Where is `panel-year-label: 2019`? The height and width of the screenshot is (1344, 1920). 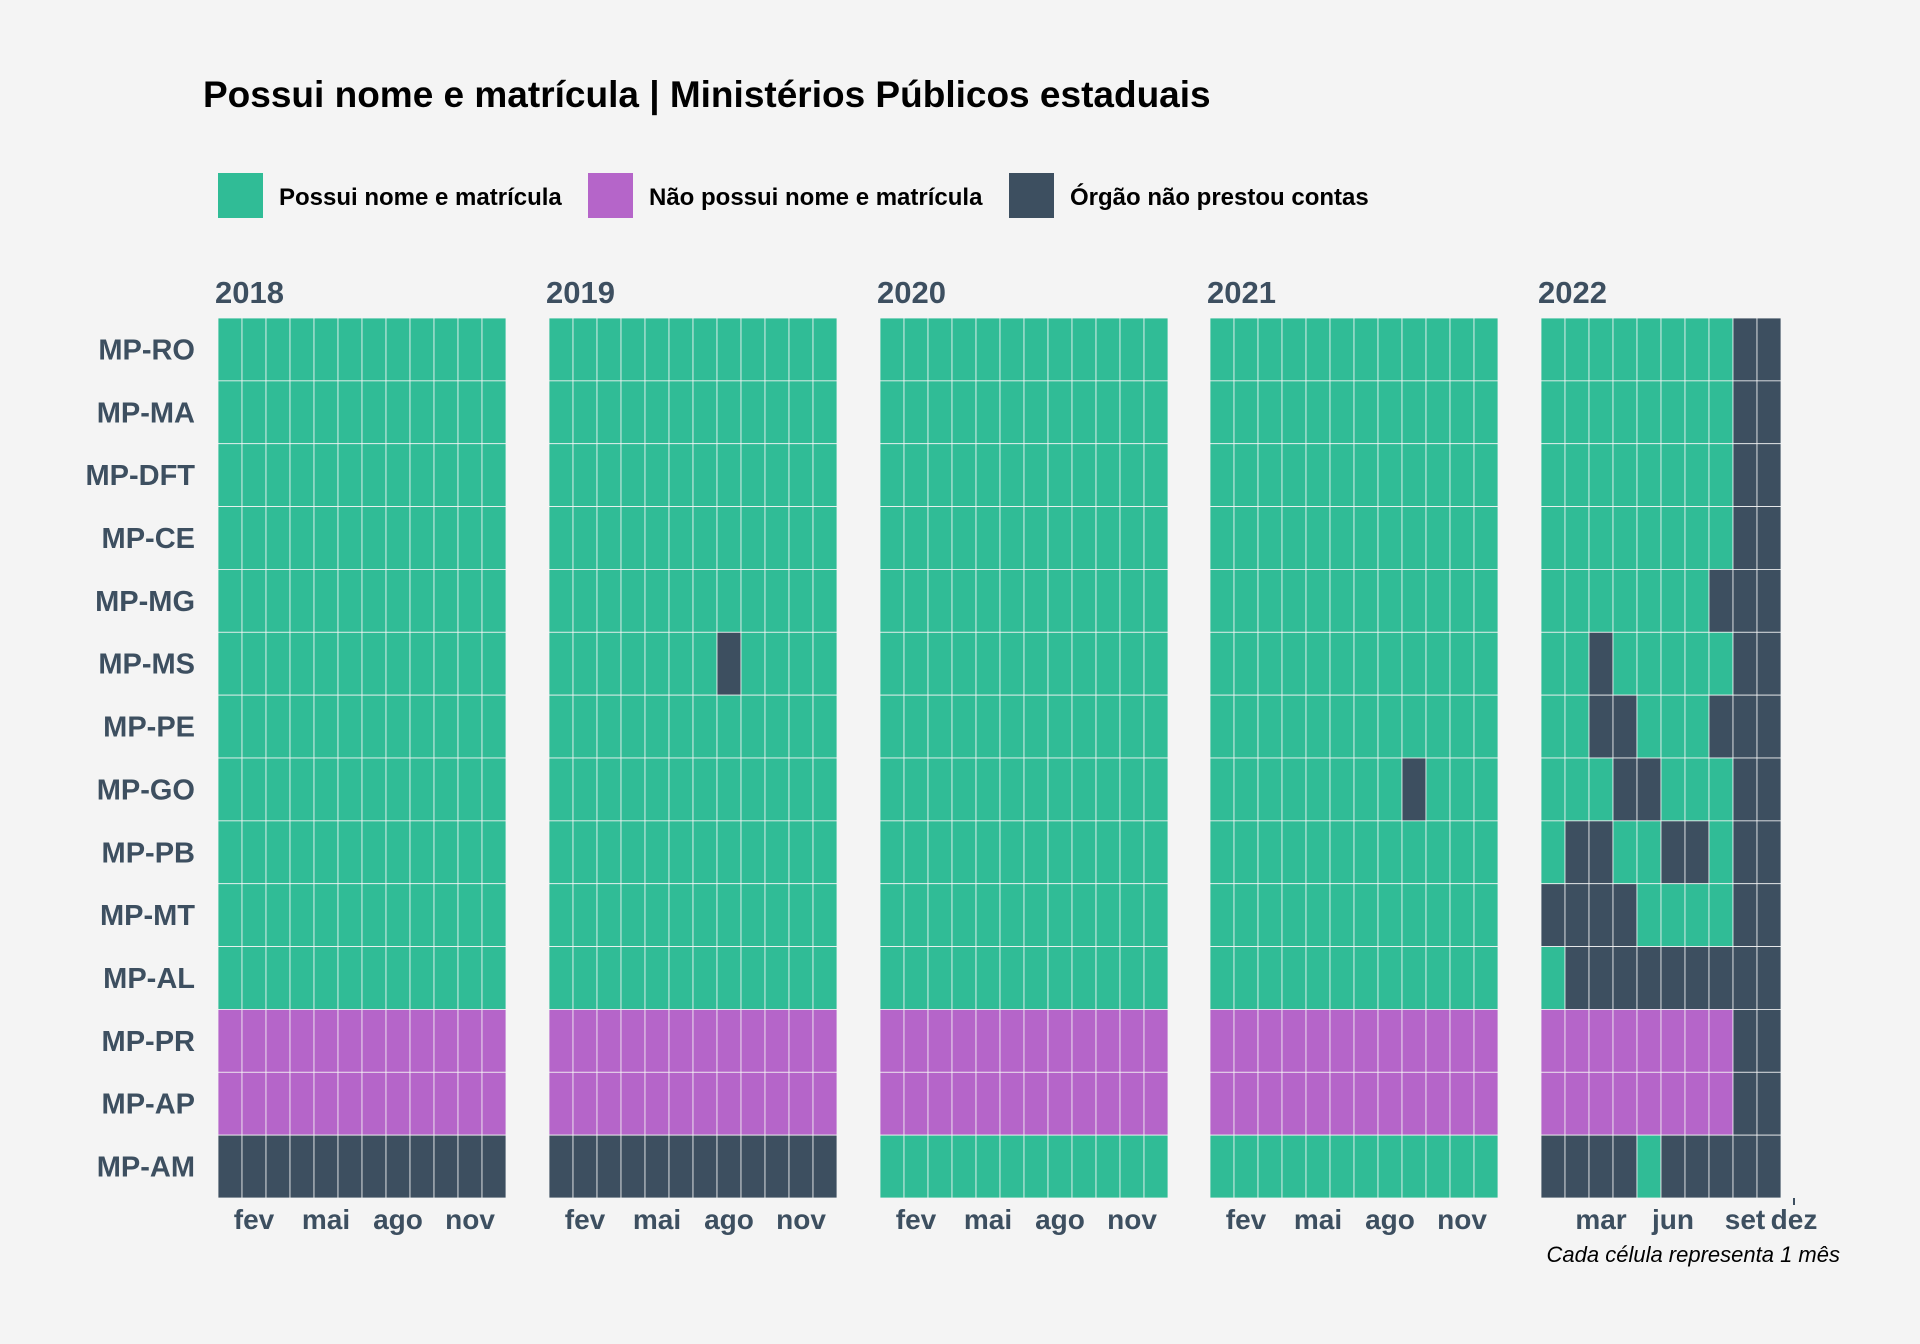
panel-year-label: 2019 is located at coordinates (580, 292).